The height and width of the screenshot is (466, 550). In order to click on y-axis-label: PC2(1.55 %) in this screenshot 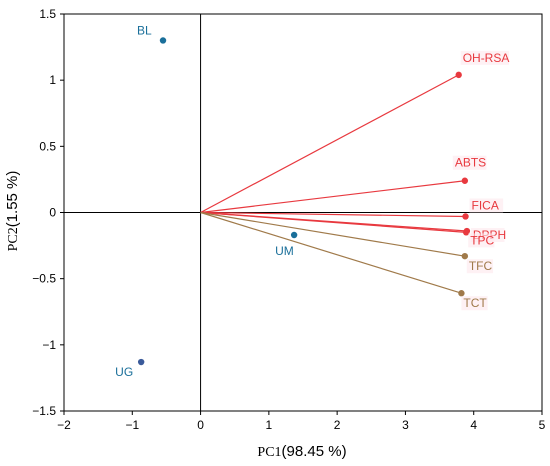, I will do `click(12, 211)`.